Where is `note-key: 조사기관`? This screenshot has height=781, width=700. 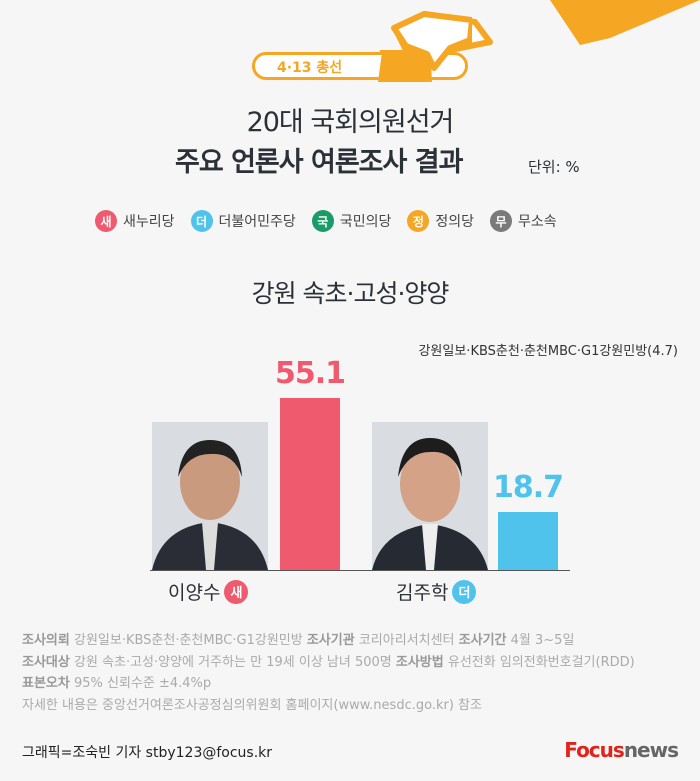
note-key: 조사기관 is located at coordinates (330, 640).